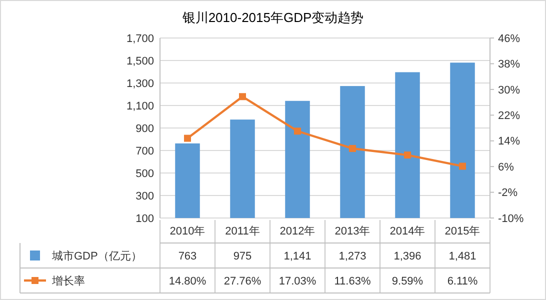 This screenshot has width=546, height=300. Describe the element at coordinates (298, 231) in the screenshot. I see `x-tick-label: 2012年` at that location.